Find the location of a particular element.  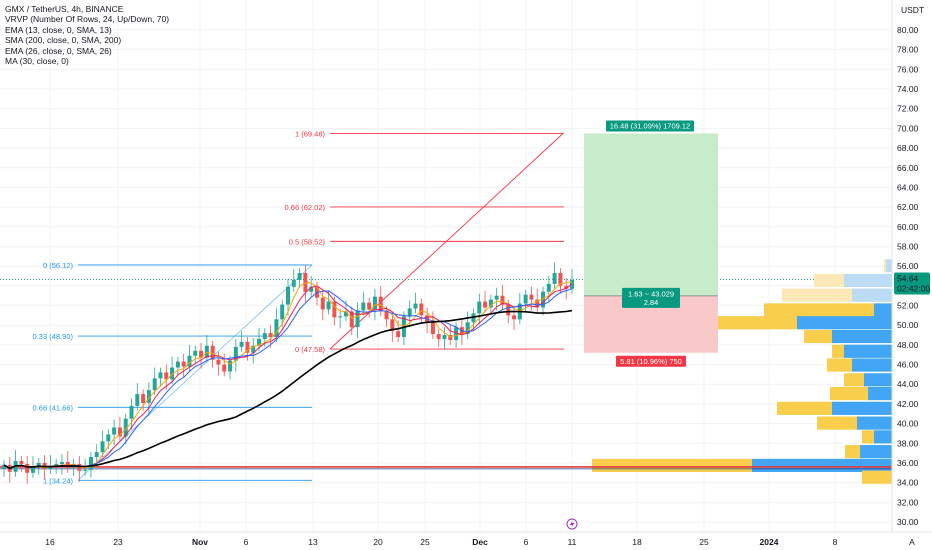

time-tick: 8 is located at coordinates (835, 542).